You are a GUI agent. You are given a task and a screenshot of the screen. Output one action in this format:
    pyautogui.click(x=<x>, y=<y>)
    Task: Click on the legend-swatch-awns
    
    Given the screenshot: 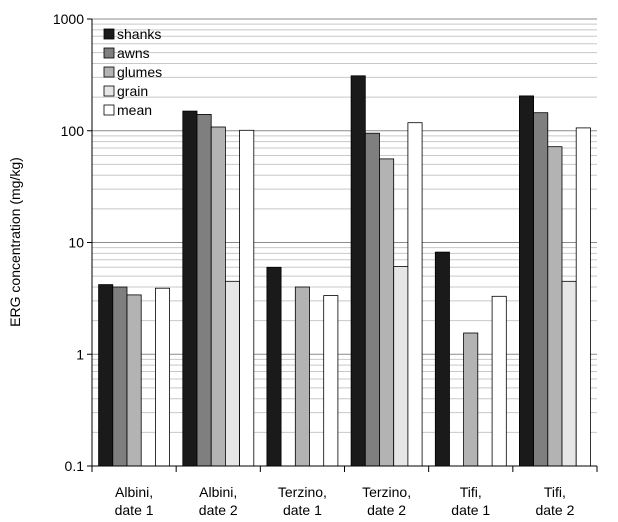 What is the action you would take?
    pyautogui.click(x=109, y=53)
    